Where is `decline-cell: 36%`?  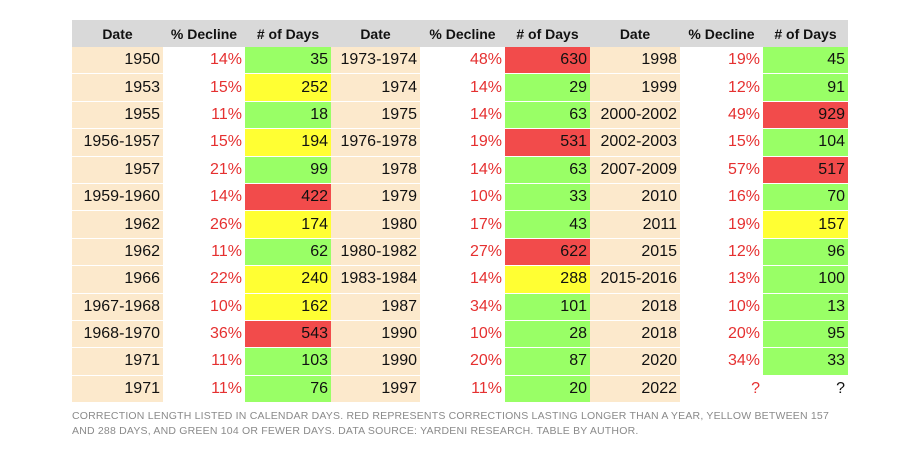
decline-cell: 36% is located at coordinates (204, 334).